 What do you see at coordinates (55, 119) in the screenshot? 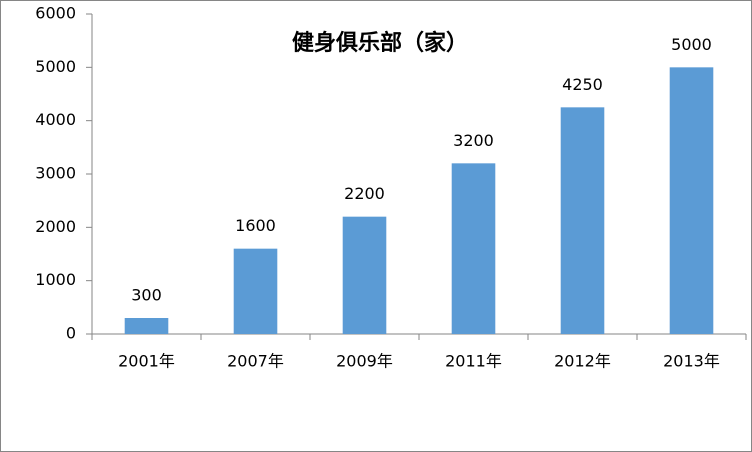
I see `y-tick-label: 4000` at bounding box center [55, 119].